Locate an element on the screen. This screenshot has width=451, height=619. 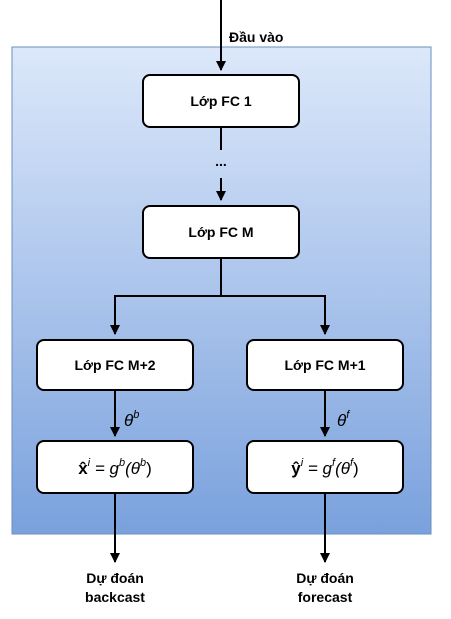
backcast-output-line2: backcast is located at coordinates (115, 597).